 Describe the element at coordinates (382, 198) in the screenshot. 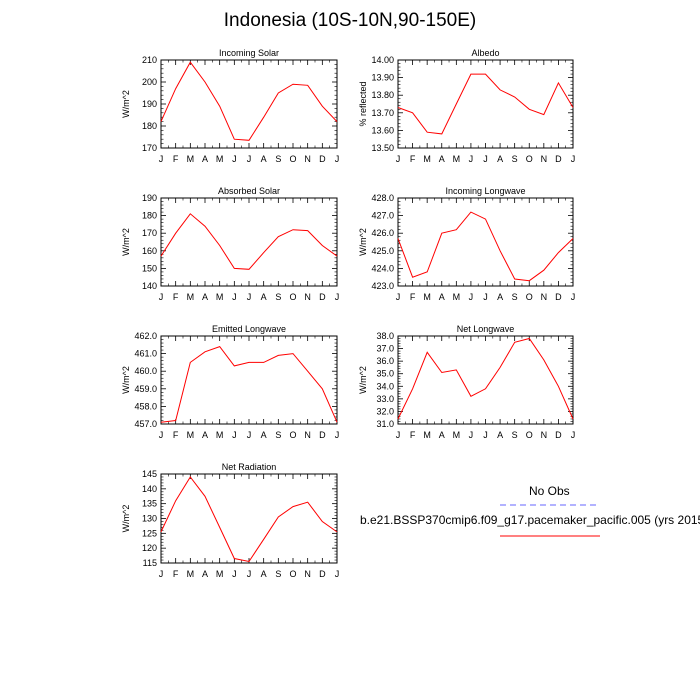

I see `y-tick-label: 428.0` at that location.